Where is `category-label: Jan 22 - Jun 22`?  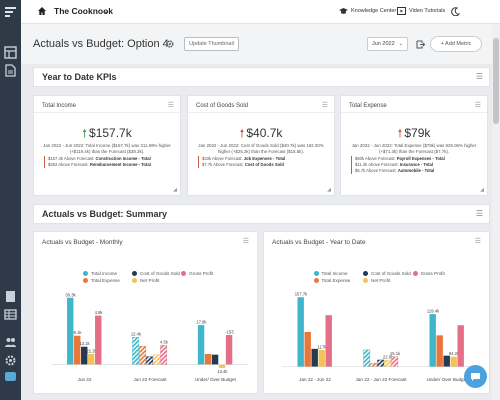 category-label: Jan 22 - Jun 22 is located at coordinates (315, 379).